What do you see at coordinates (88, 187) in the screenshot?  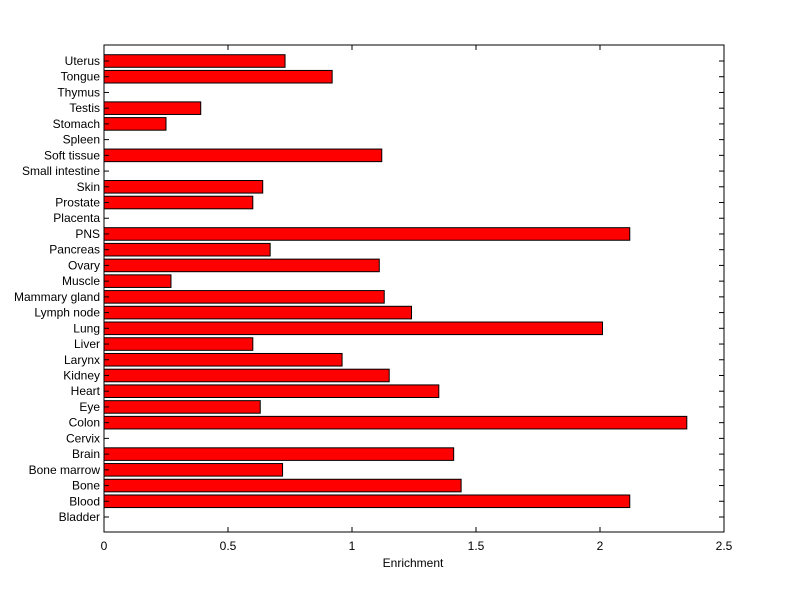 I see `y-tick-label: Skin` at bounding box center [88, 187].